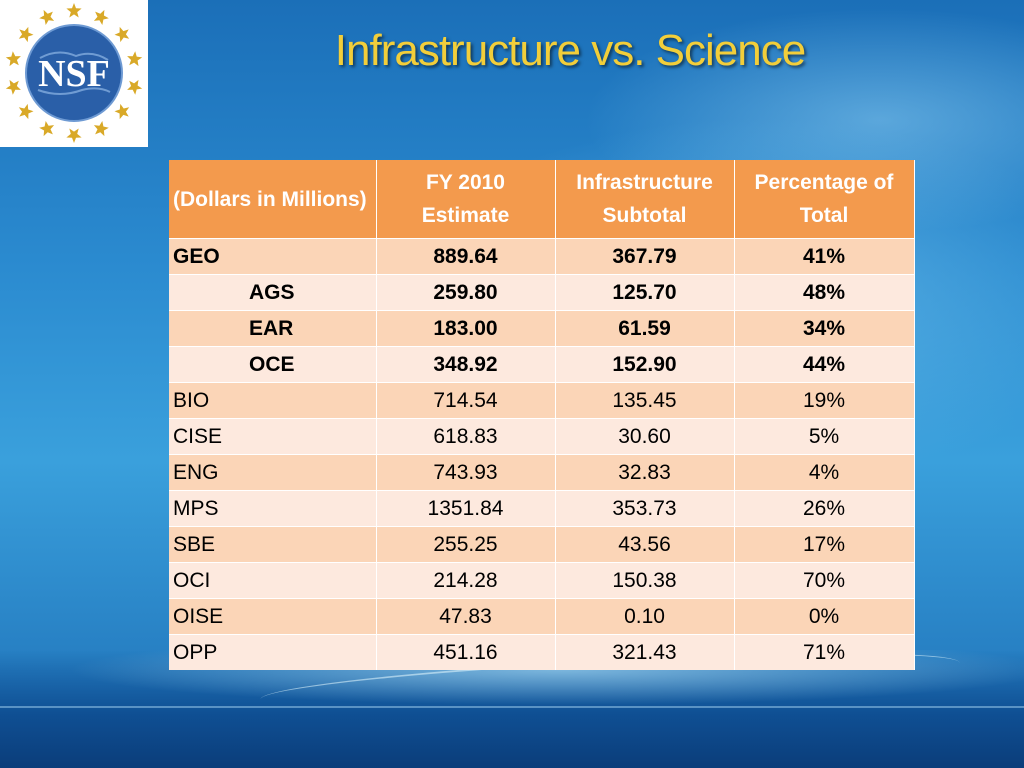 The height and width of the screenshot is (768, 1024). What do you see at coordinates (645, 292) in the screenshot?
I see `row-infrastructure-subtotal: 125.70` at bounding box center [645, 292].